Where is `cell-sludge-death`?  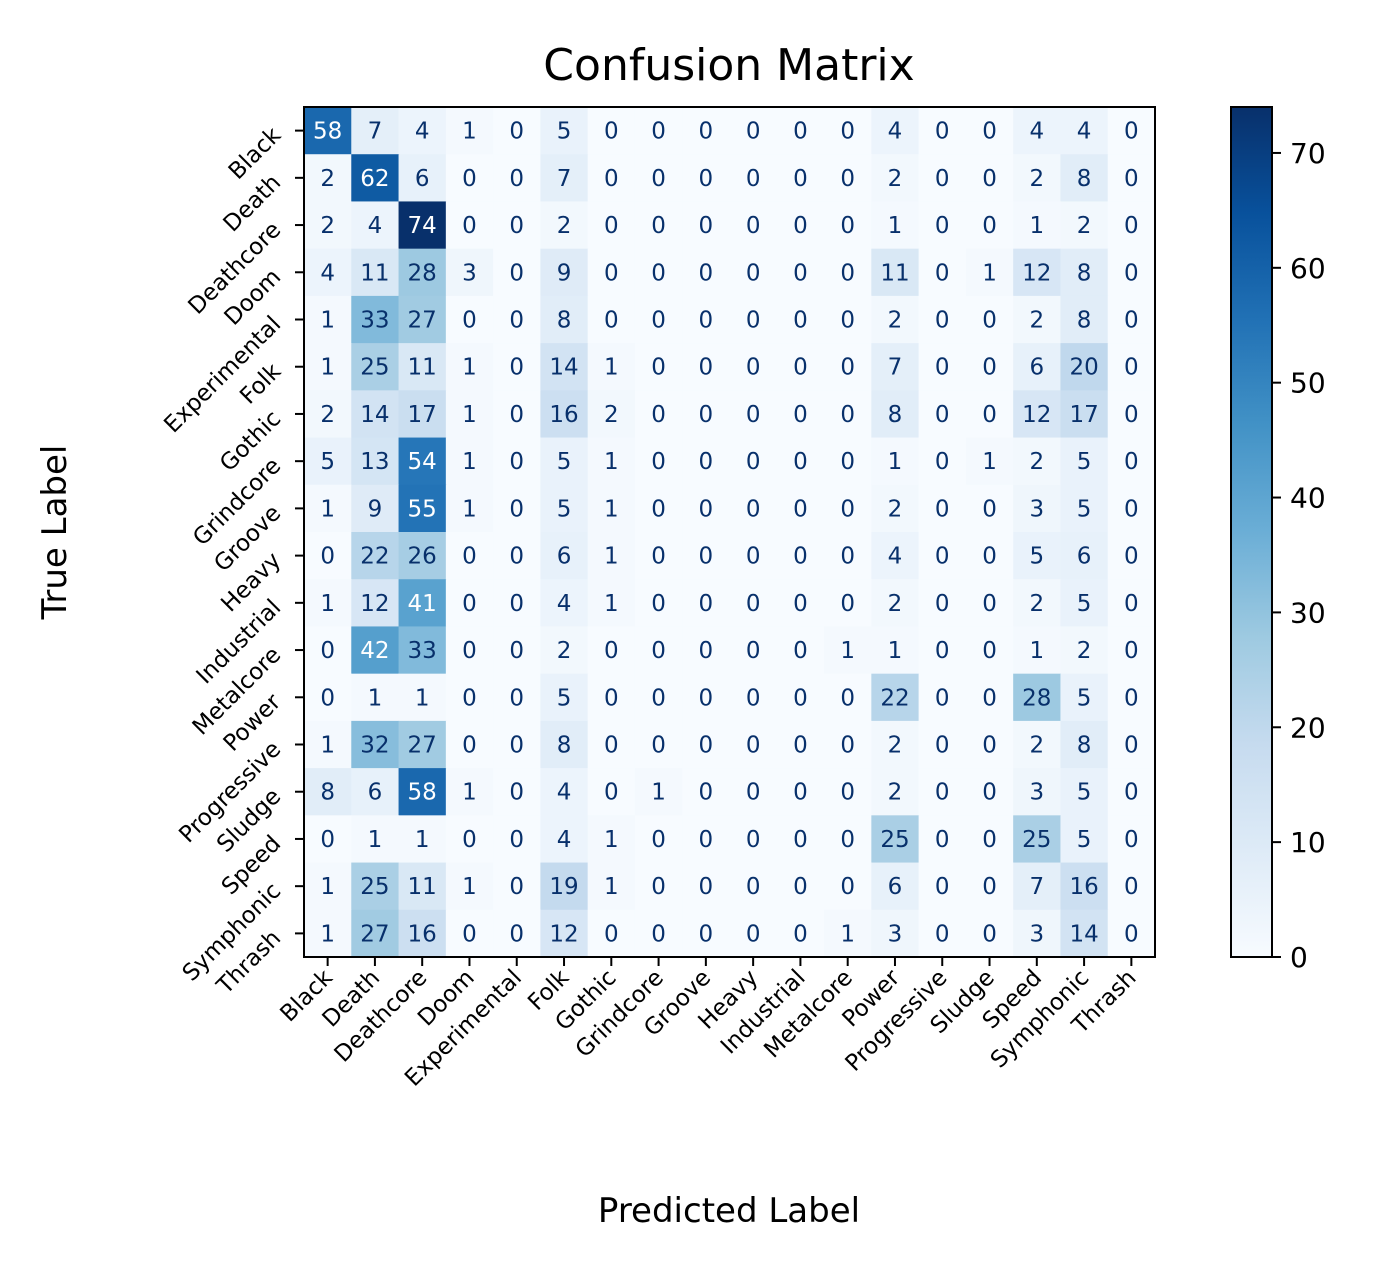 cell-sludge-death is located at coordinates (375, 792).